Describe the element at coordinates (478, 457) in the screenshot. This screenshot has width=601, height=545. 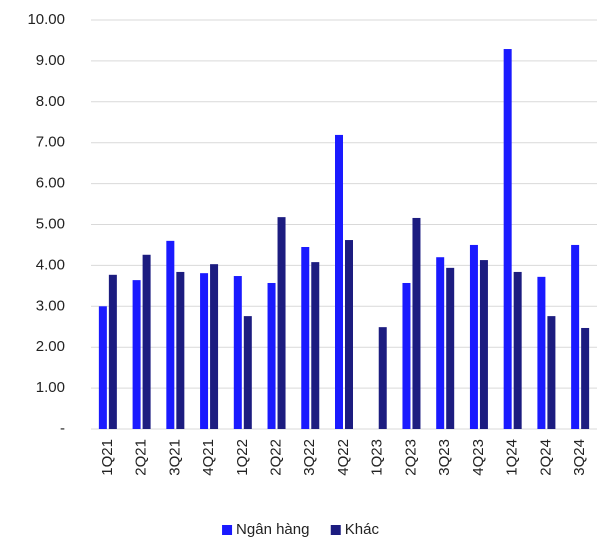
I see `x-tick-label: 4Q23` at that location.